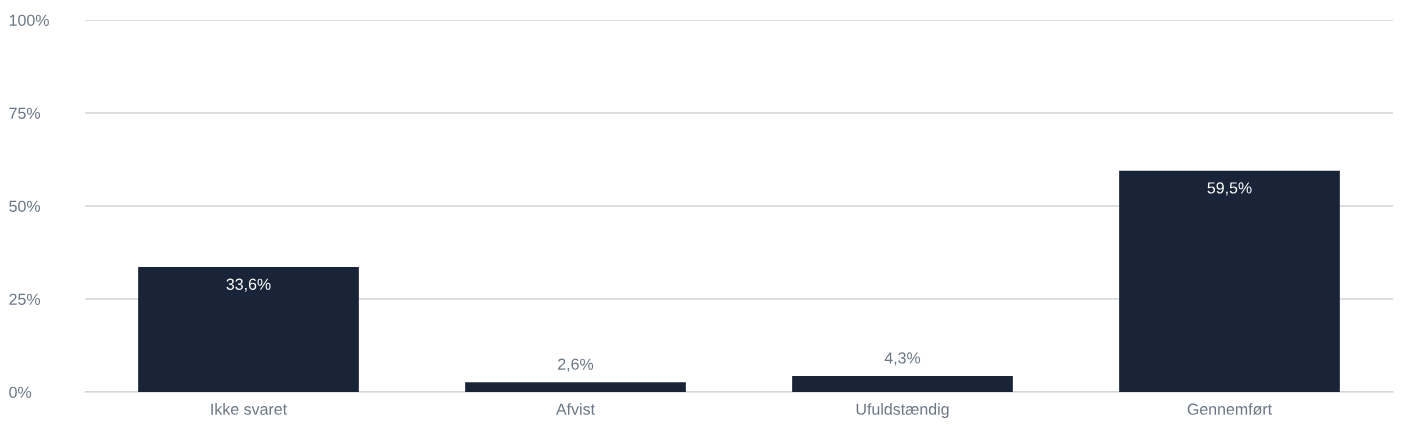 The width and height of the screenshot is (1404, 427). I want to click on x-tick-label: Afvist, so click(575, 409).